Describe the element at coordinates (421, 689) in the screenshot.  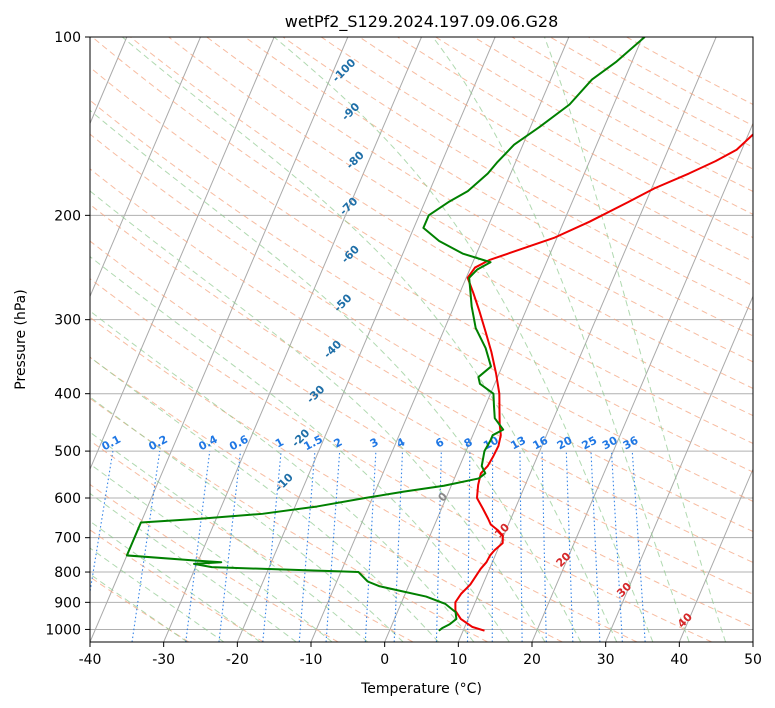
I see `x-axis-label: Temperature (°C)` at that location.